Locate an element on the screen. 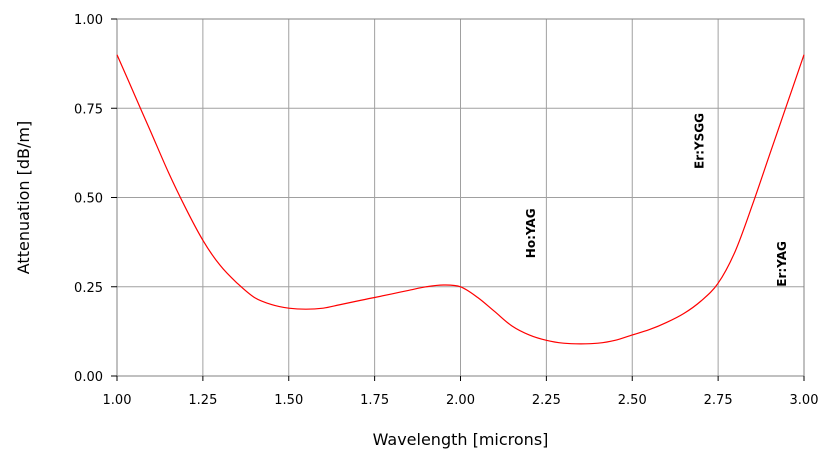  y-axis-tick-labels: 0.00 0.25 0.50 0.75 1.00 is located at coordinates (88, 199).